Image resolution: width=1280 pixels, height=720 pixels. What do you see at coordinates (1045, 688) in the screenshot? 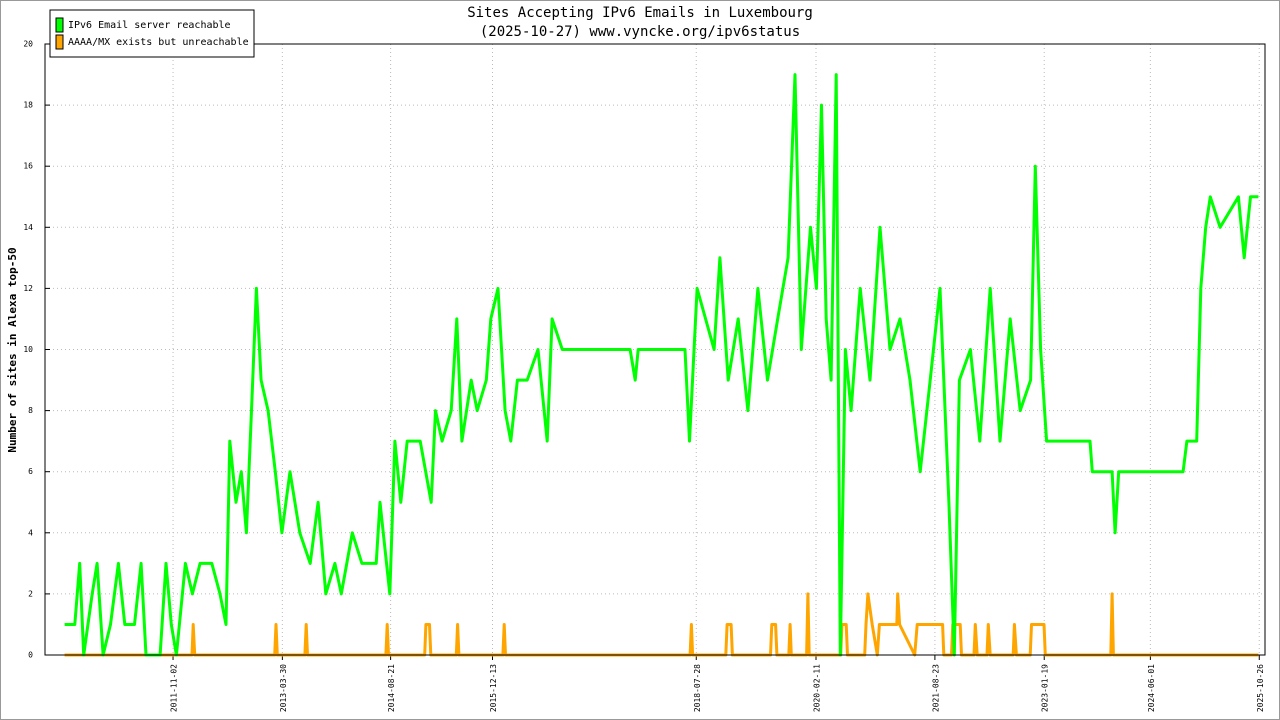
I see `x-tick-label: 2023-01-19` at bounding box center [1045, 688].